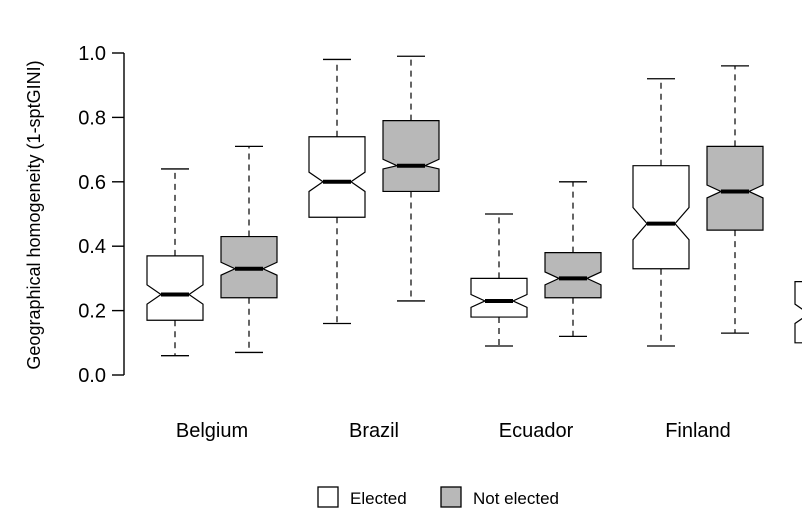  I want to click on legend: Elected Not elected, so click(438, 497).